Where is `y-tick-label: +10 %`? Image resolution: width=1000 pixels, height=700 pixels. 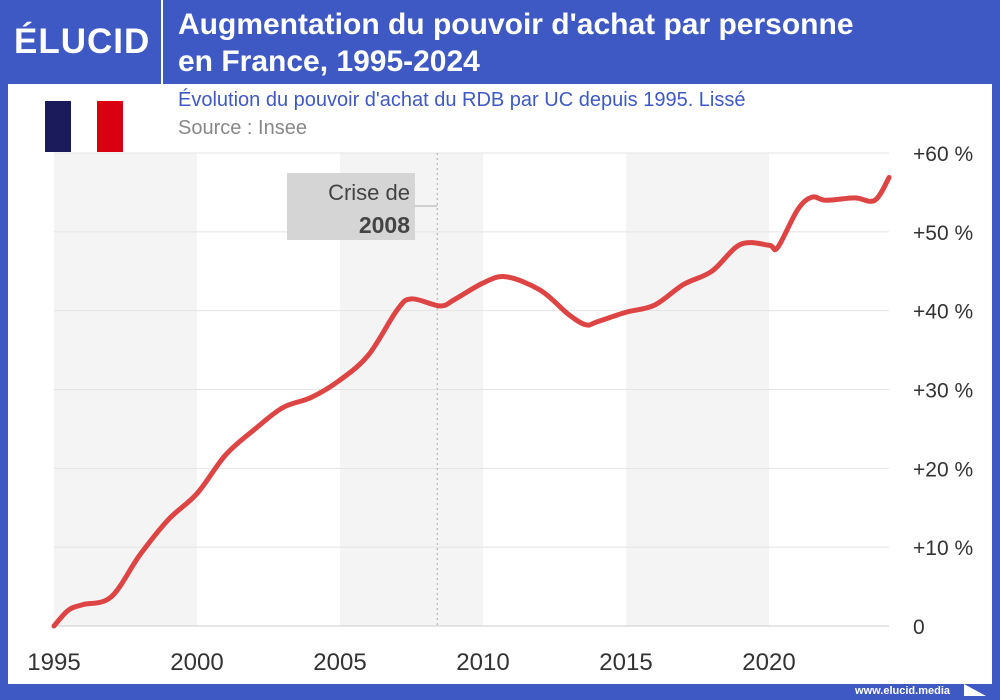 y-tick-label: +10 % is located at coordinates (943, 548).